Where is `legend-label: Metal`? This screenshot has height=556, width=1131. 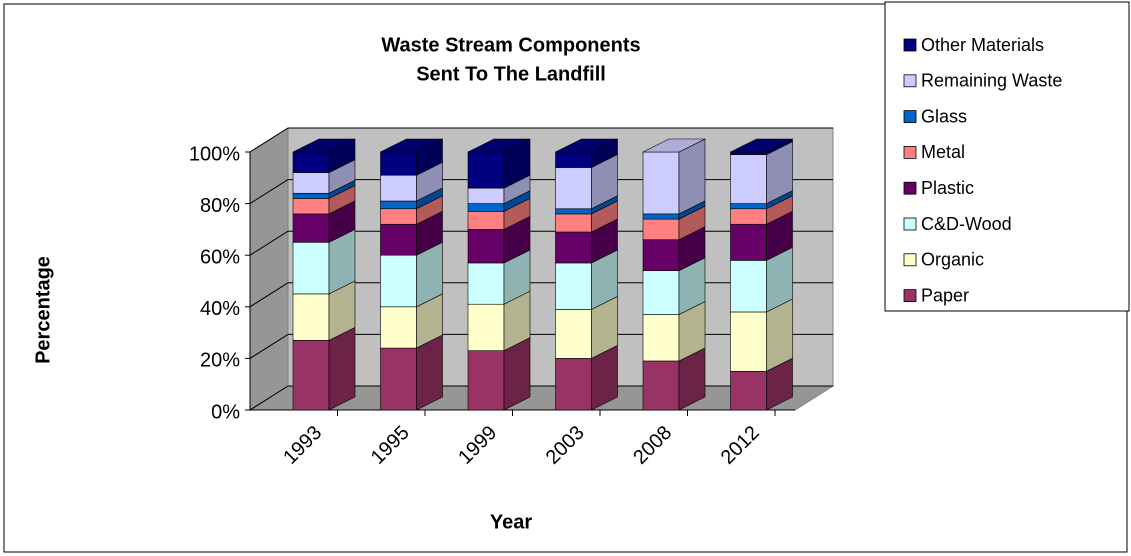 legend-label: Metal is located at coordinates (943, 152).